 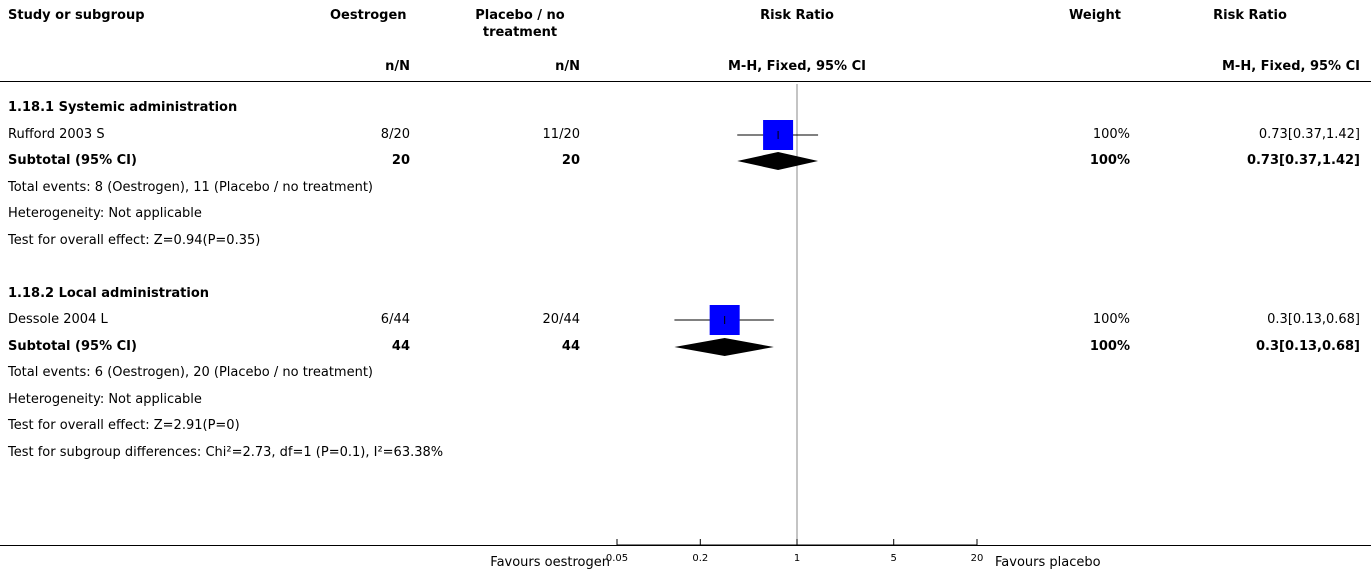 I want to click on x-tick-label: 0.05, so click(x=617, y=558).